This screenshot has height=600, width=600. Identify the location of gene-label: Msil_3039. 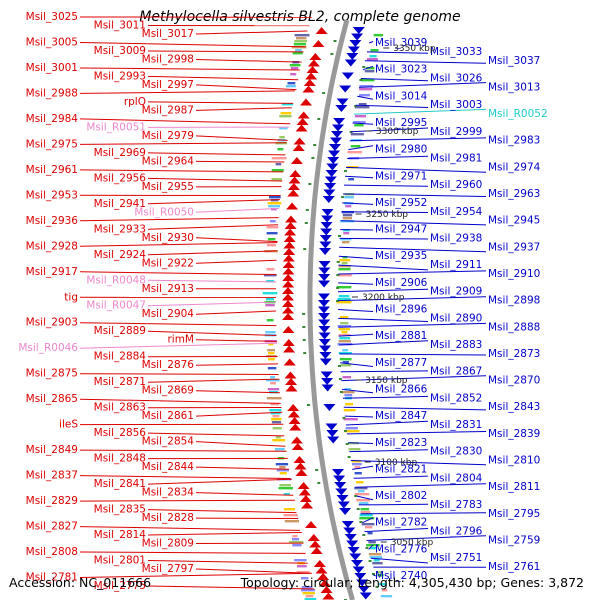
(401, 43).